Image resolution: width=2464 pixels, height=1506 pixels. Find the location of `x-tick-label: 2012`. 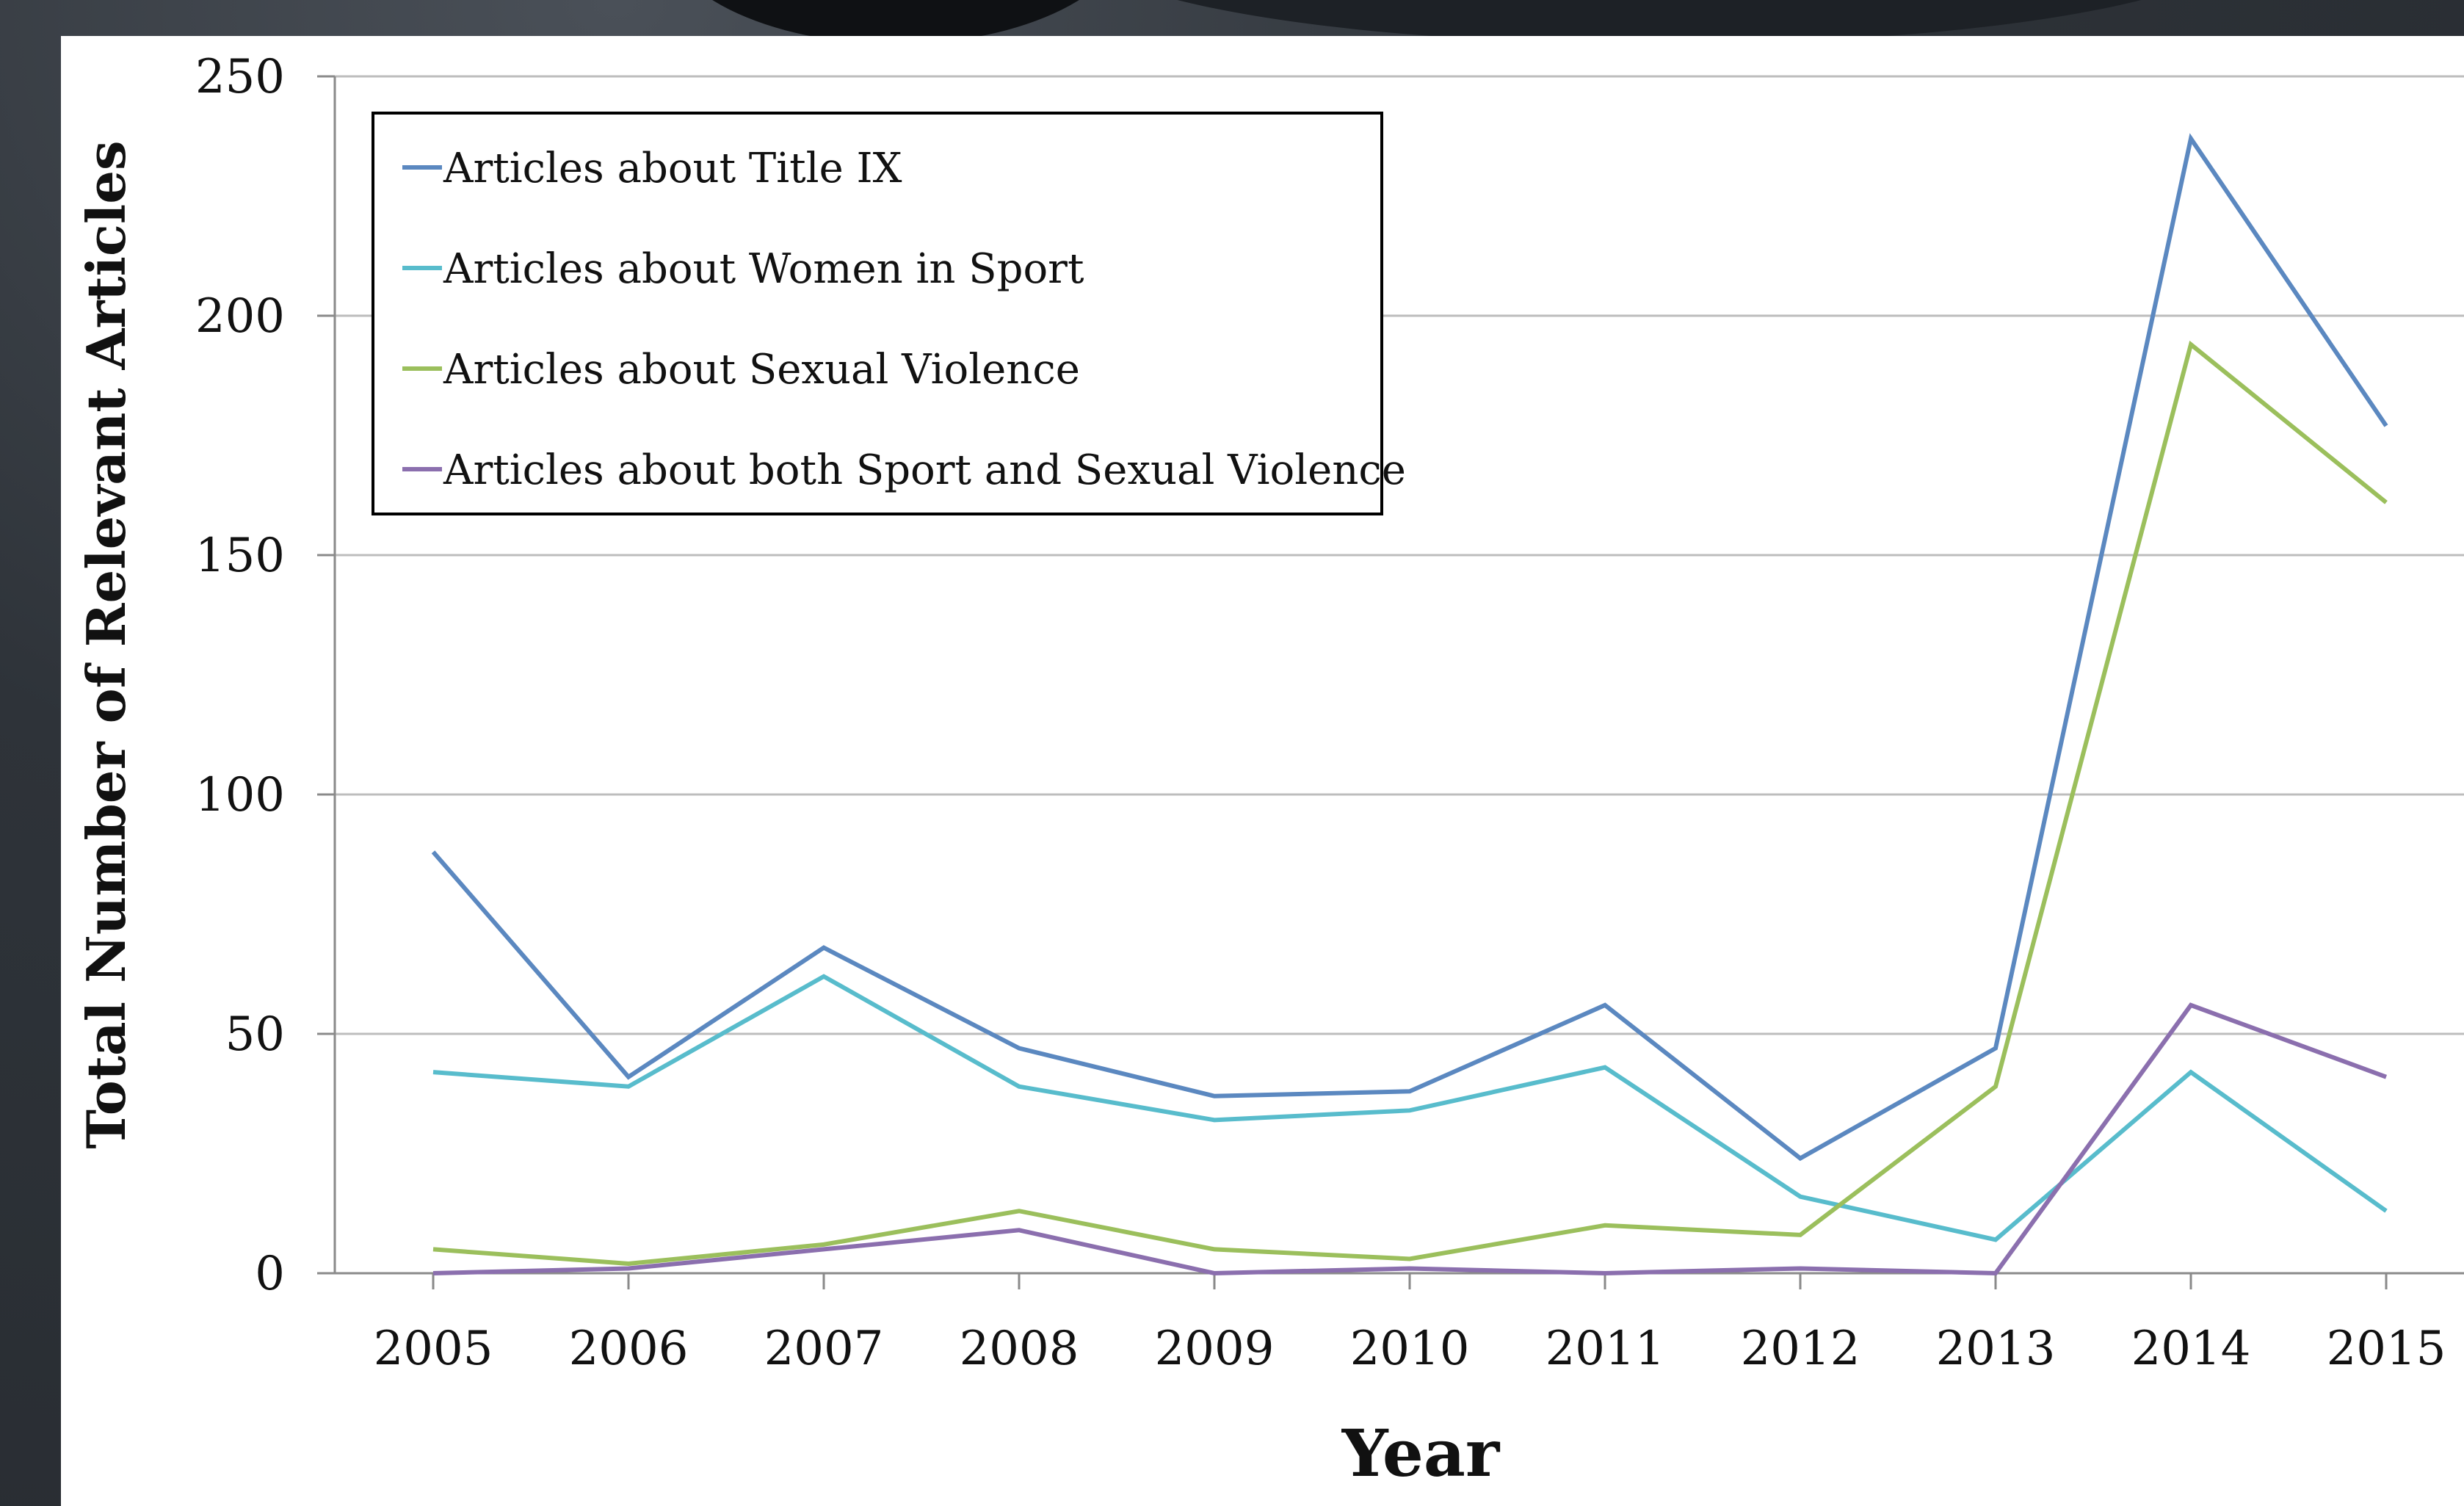

x-tick-label: 2012 is located at coordinates (1801, 1349).